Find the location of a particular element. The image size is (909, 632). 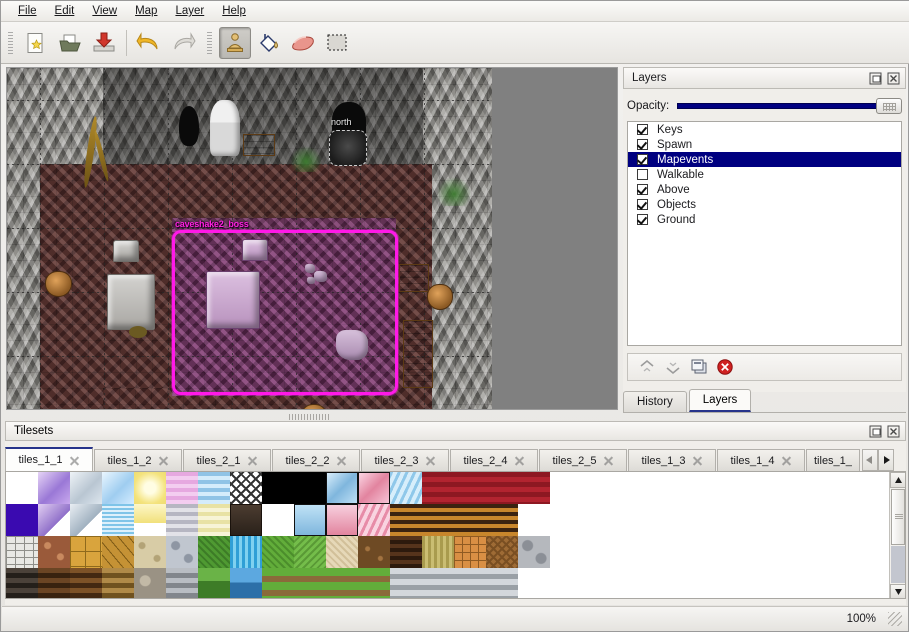

scroll-down-button is located at coordinates (897, 591).